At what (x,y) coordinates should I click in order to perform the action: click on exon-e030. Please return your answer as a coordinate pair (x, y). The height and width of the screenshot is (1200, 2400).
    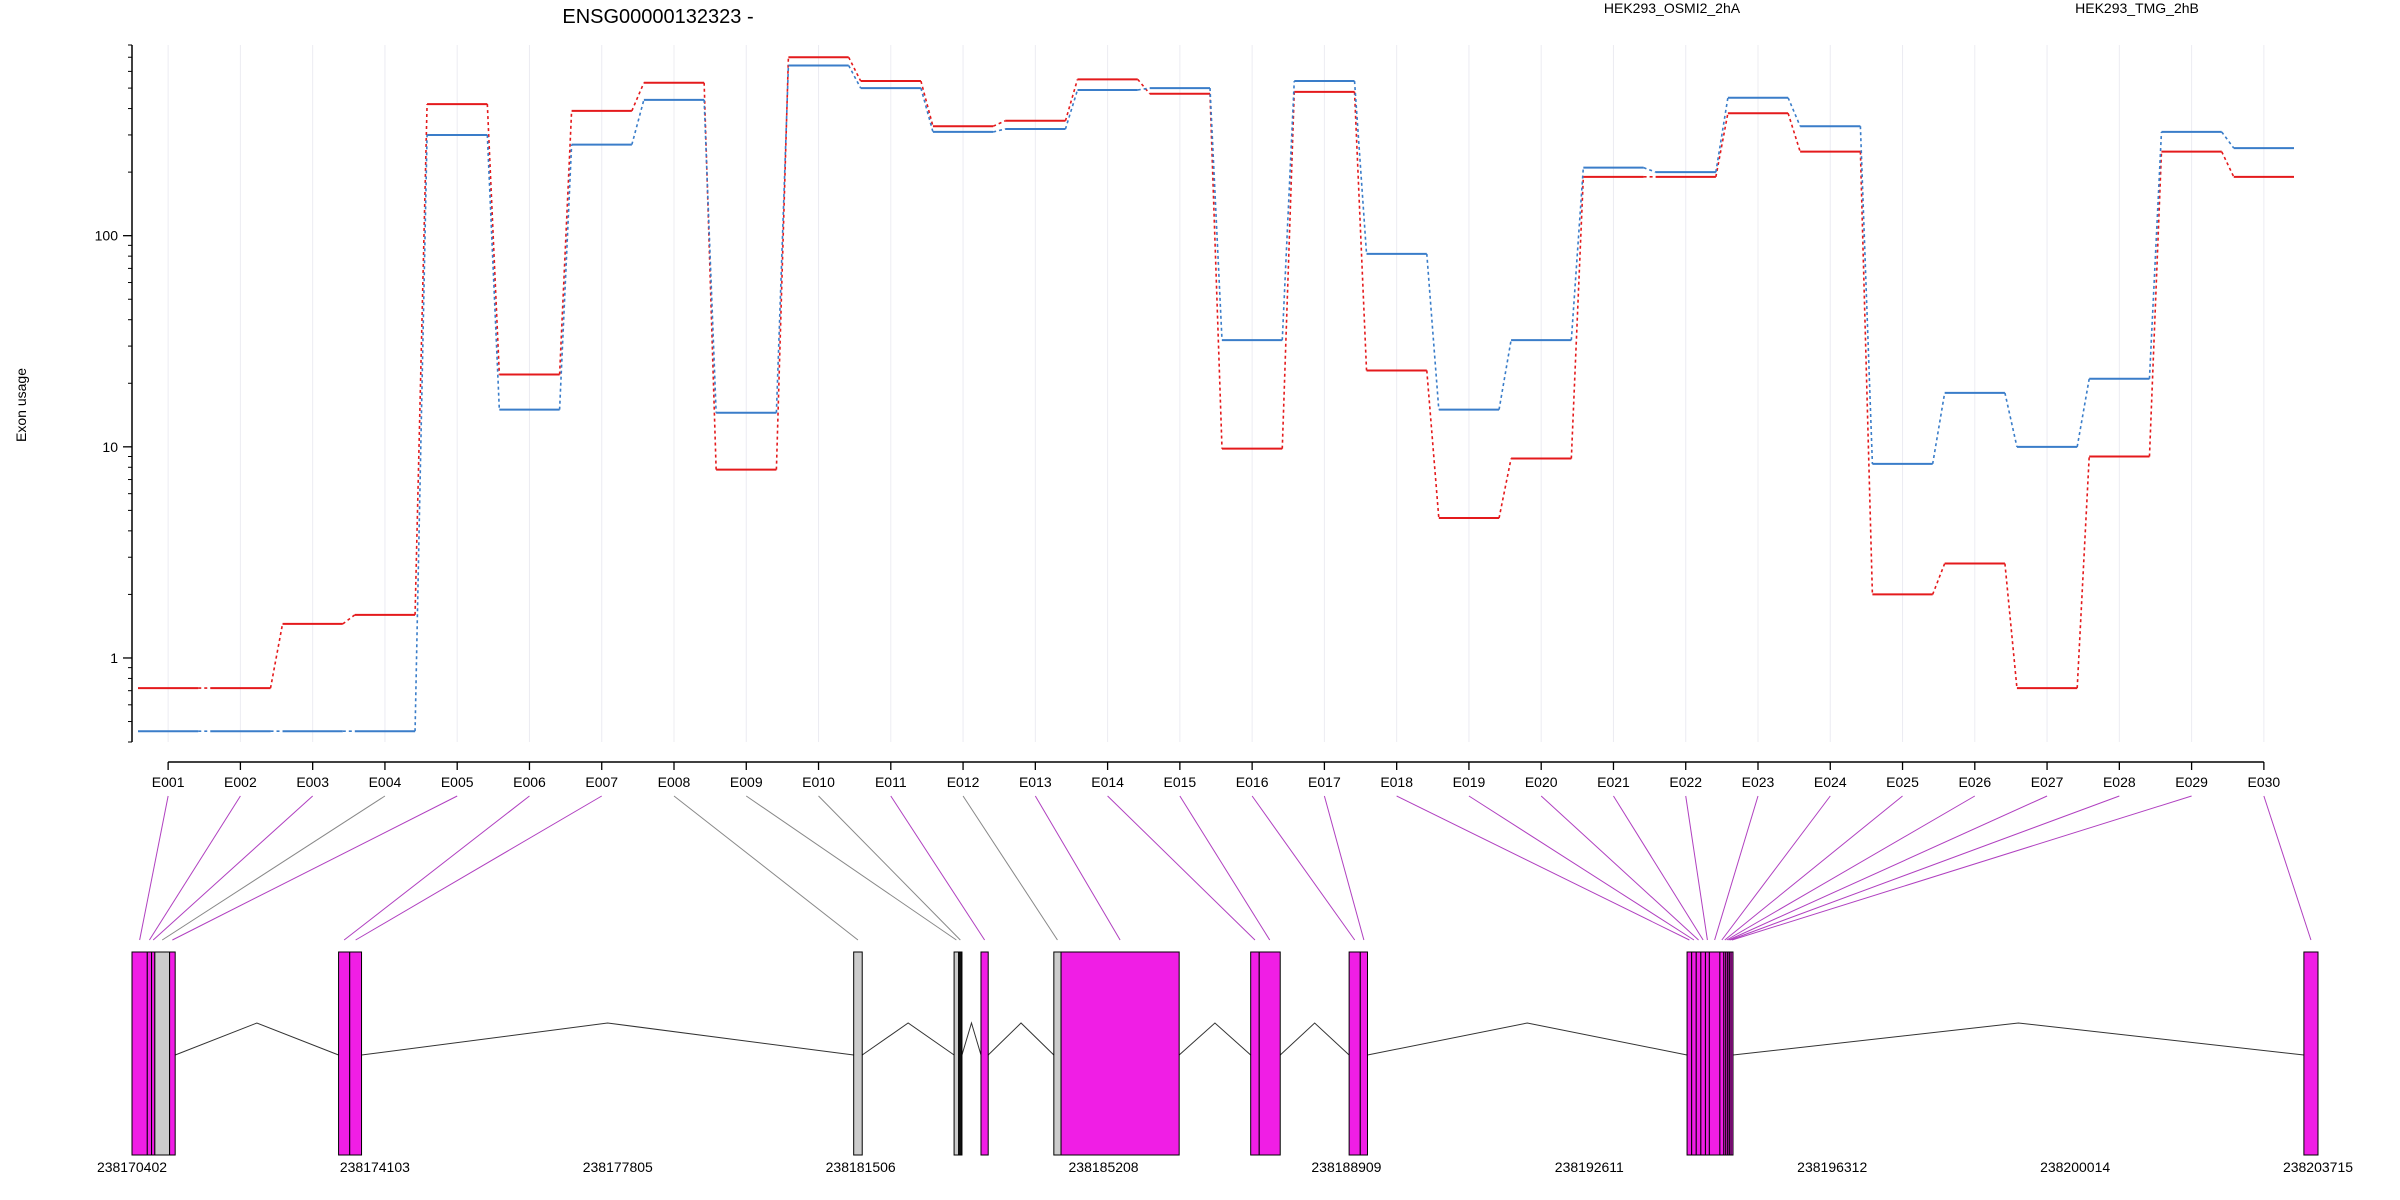
    Looking at the image, I should click on (2311, 1053).